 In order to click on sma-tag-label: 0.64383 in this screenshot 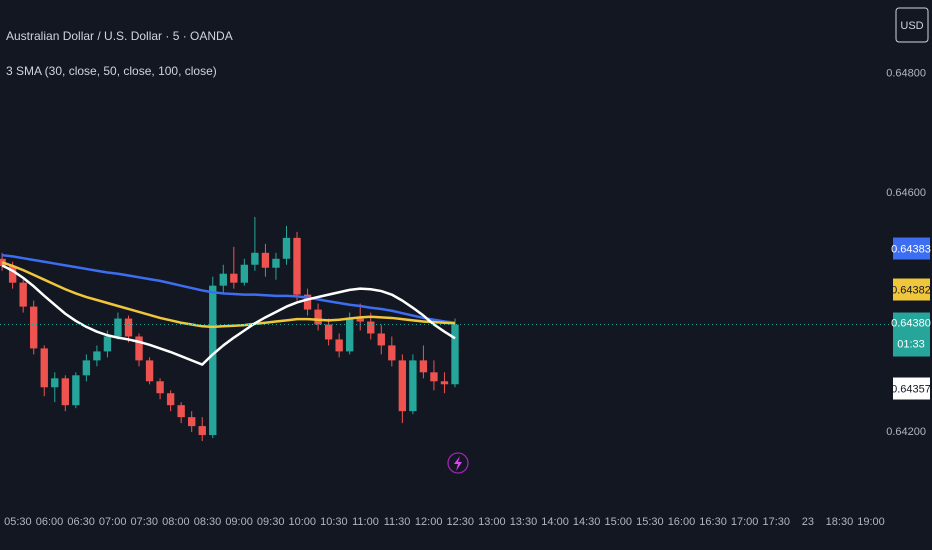, I will do `click(911, 249)`.